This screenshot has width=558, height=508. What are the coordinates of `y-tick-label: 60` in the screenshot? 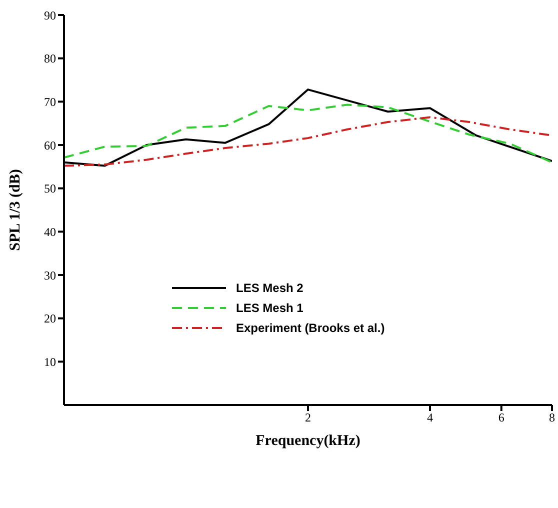 It's located at (50, 145).